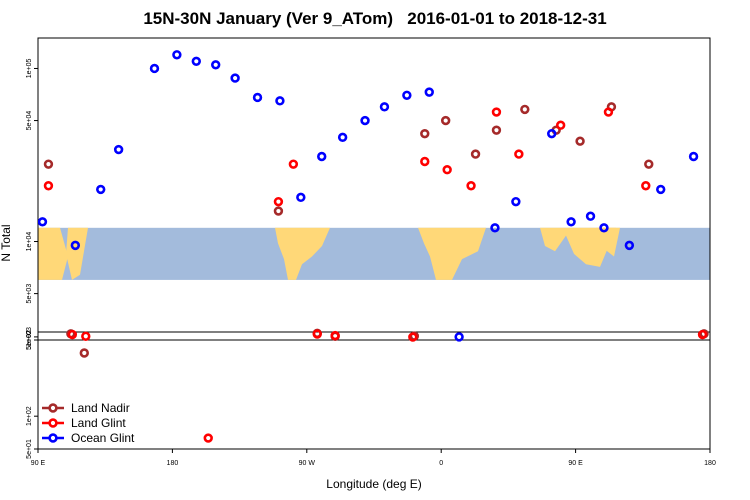  I want to click on y-tick-label: 1e+03, so click(29, 337).